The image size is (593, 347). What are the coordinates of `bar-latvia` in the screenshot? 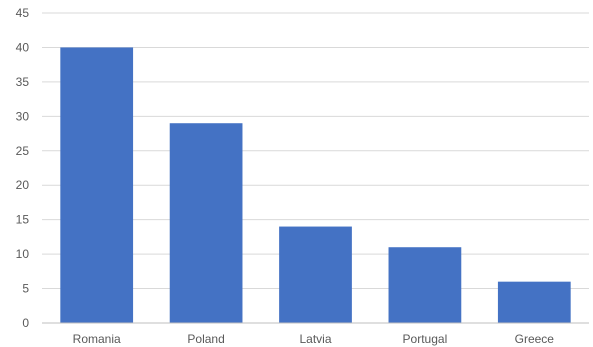 It's located at (315, 274).